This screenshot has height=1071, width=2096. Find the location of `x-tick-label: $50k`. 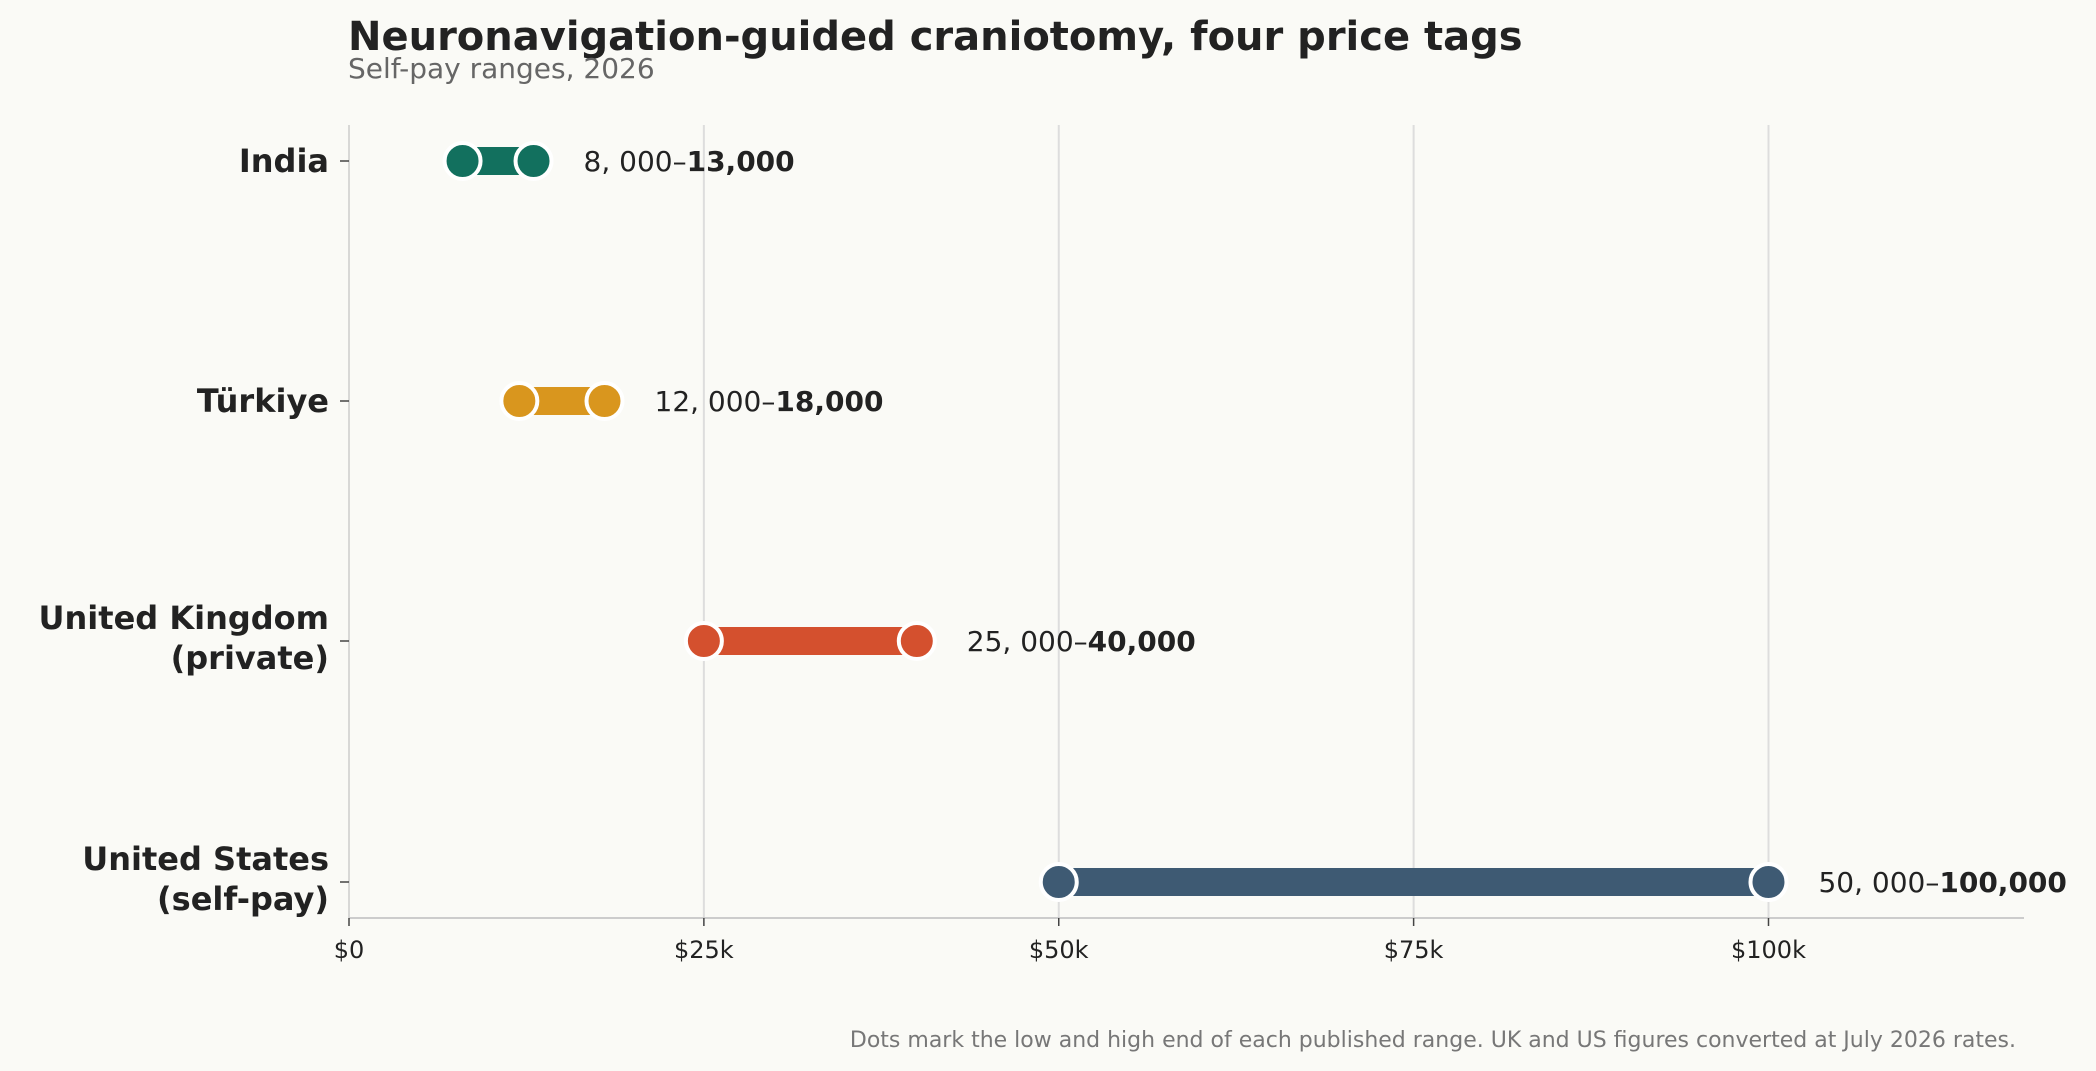

x-tick-label: $50k is located at coordinates (1059, 950).